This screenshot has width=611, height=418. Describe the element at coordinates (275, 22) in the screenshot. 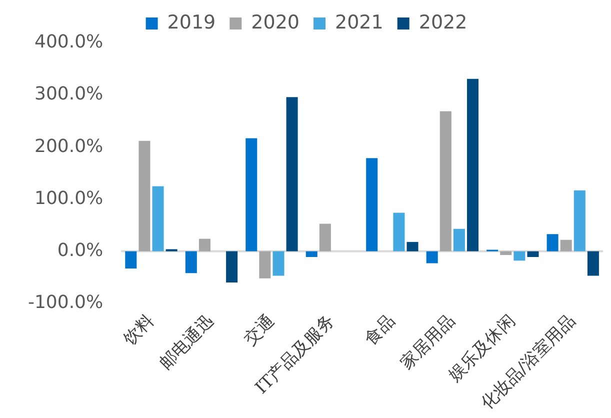

I see `legend-label: 2020` at that location.